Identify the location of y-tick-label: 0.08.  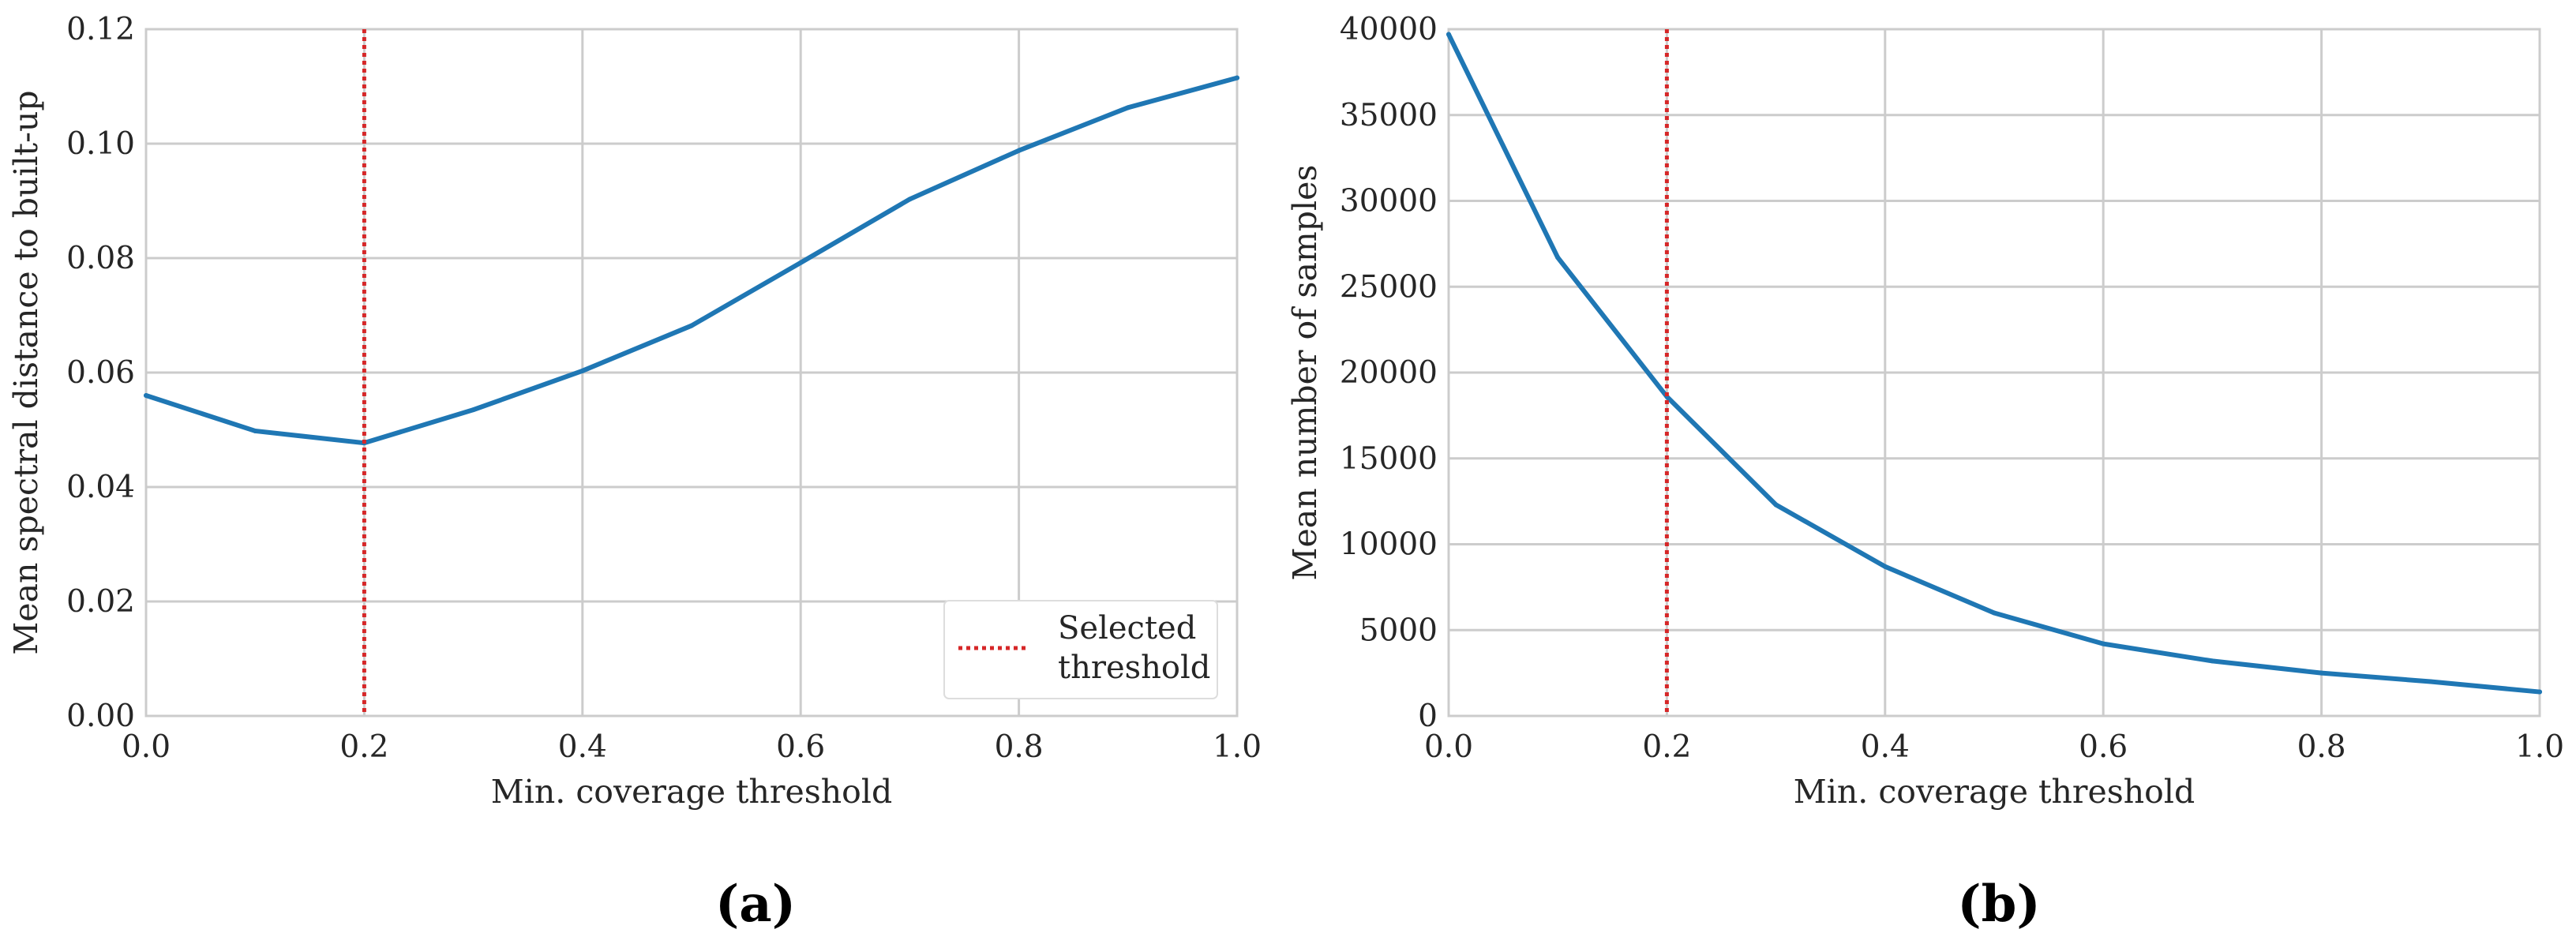
(100, 258).